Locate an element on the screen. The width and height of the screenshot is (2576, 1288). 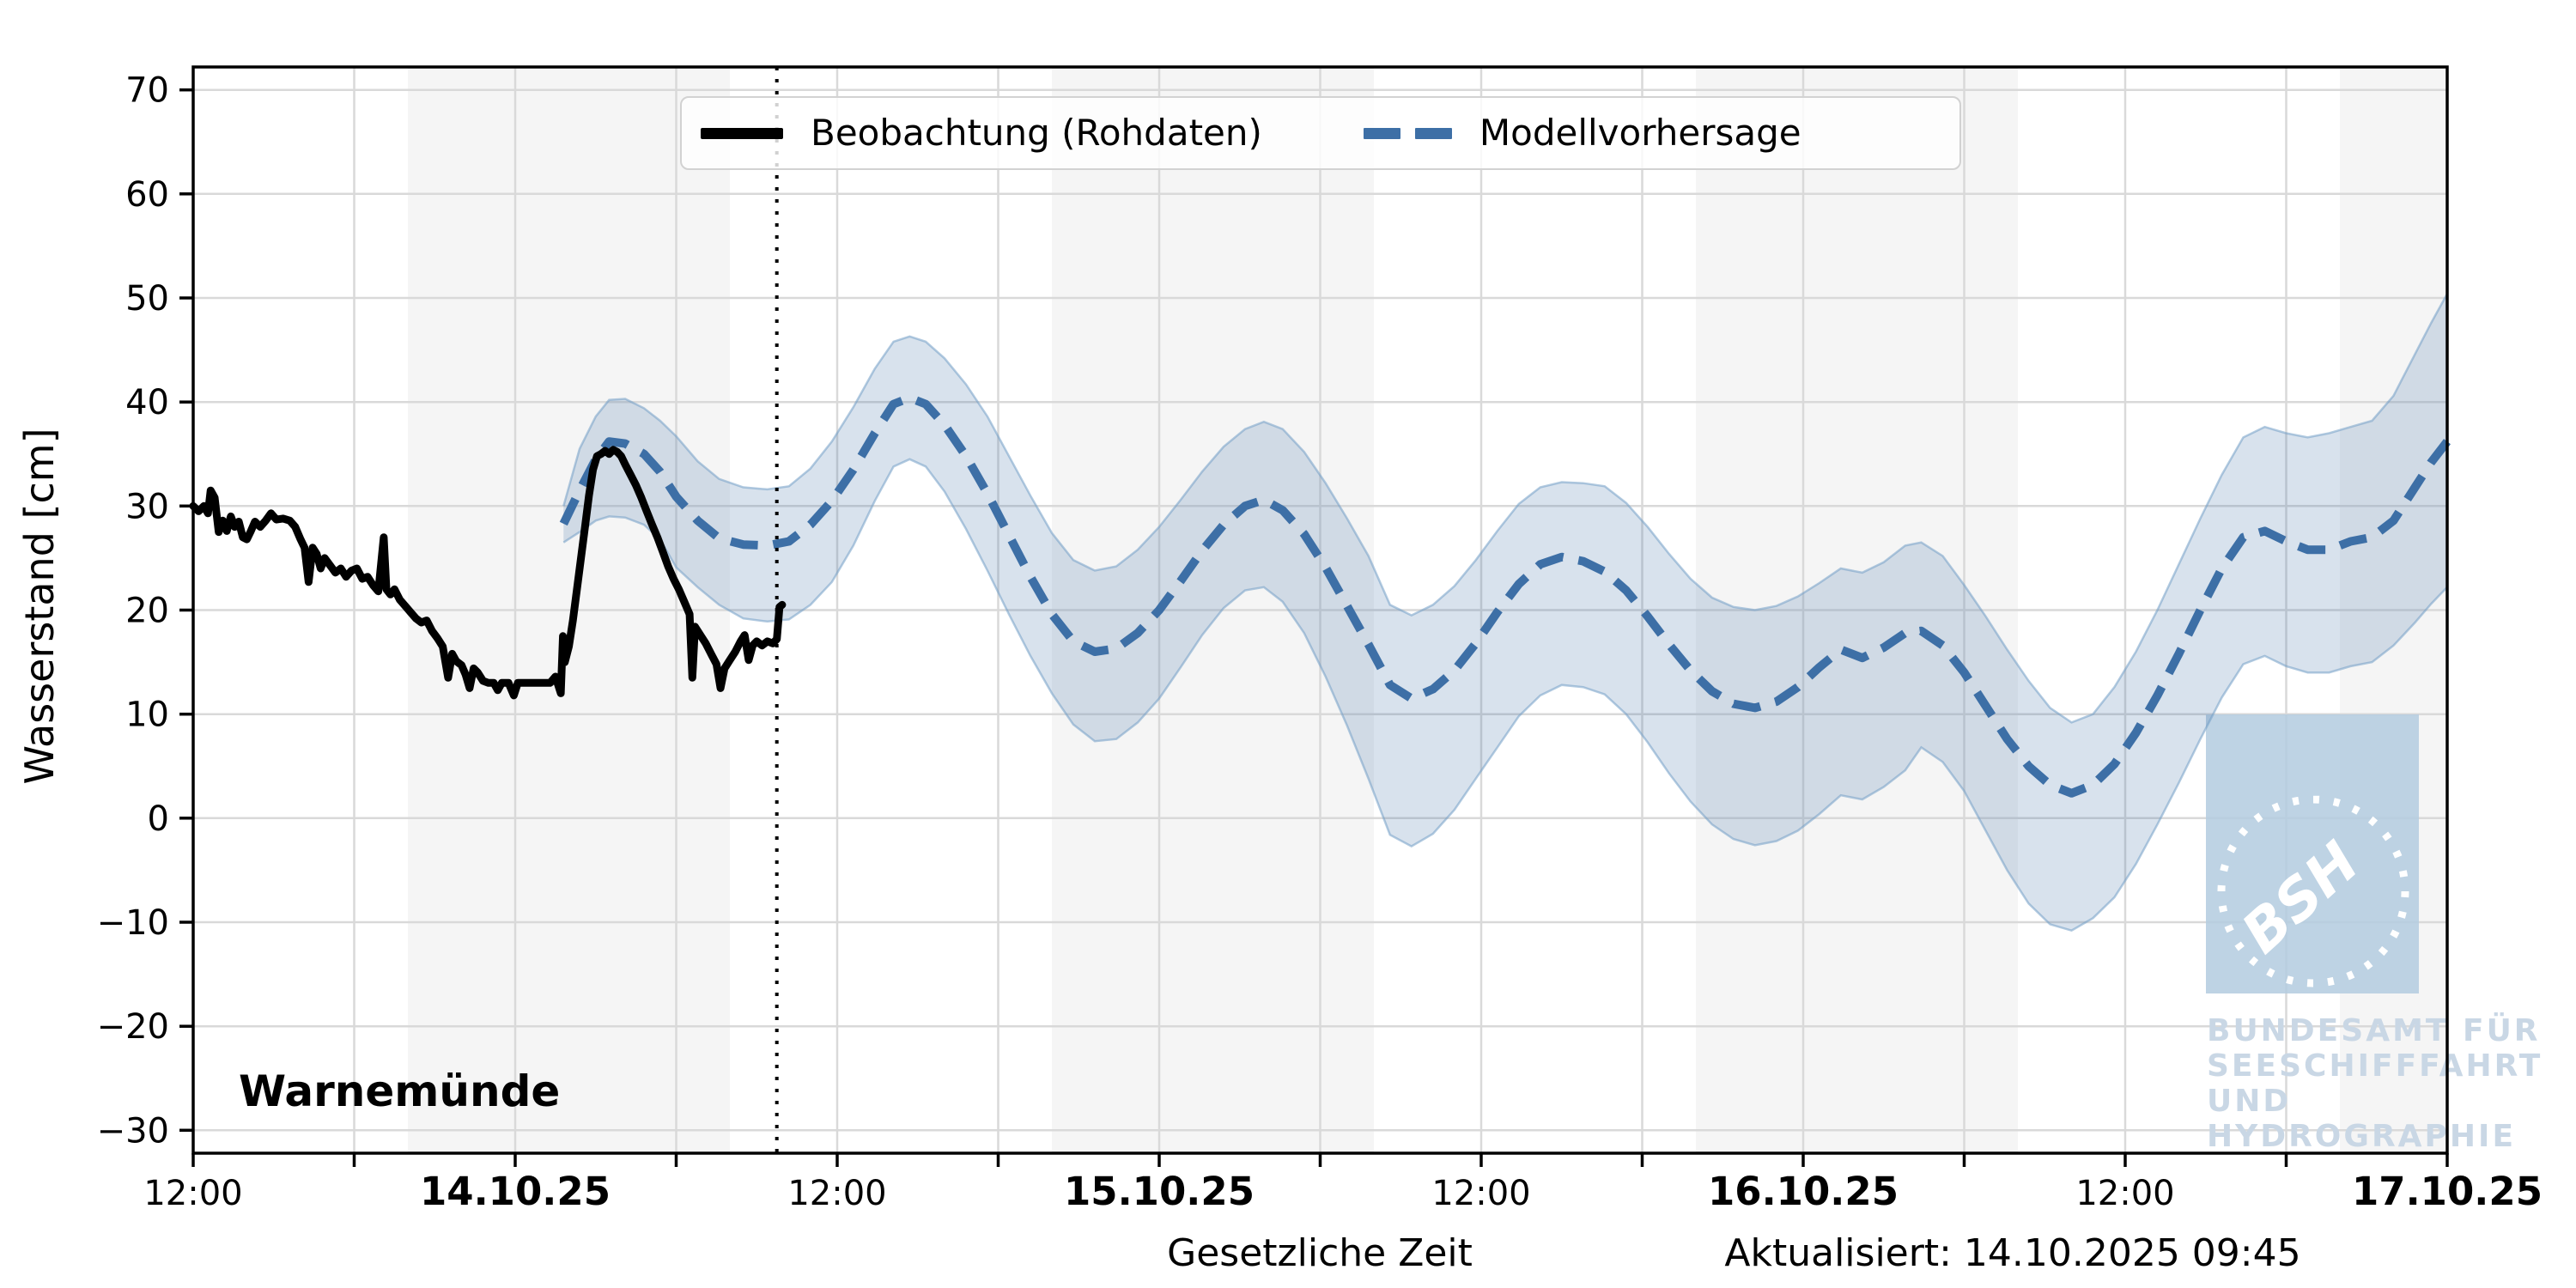
legend-observation-label: Beobachtung (Rohdaten) is located at coordinates (1036, 133).